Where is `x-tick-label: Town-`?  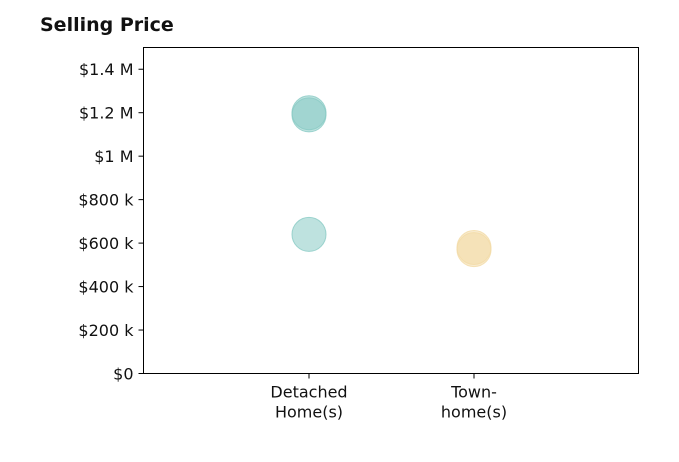
x-tick-label: Town- is located at coordinates (473, 392).